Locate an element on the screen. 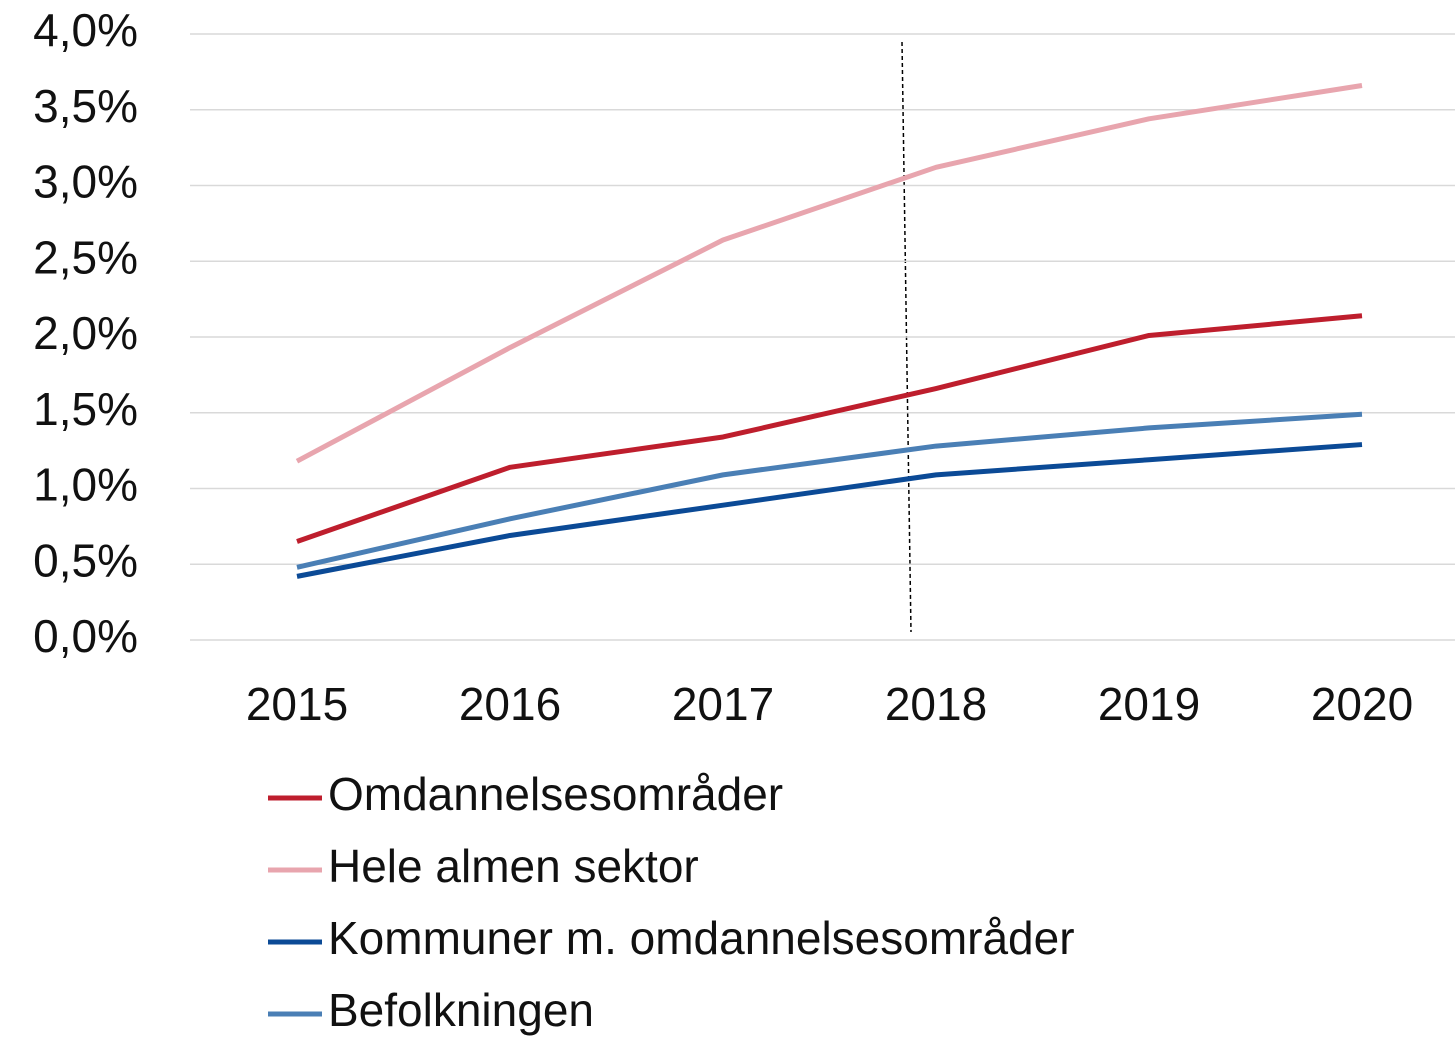 This screenshot has height=1043, width=1455. x-tick-label: 2020 is located at coordinates (1362, 704).